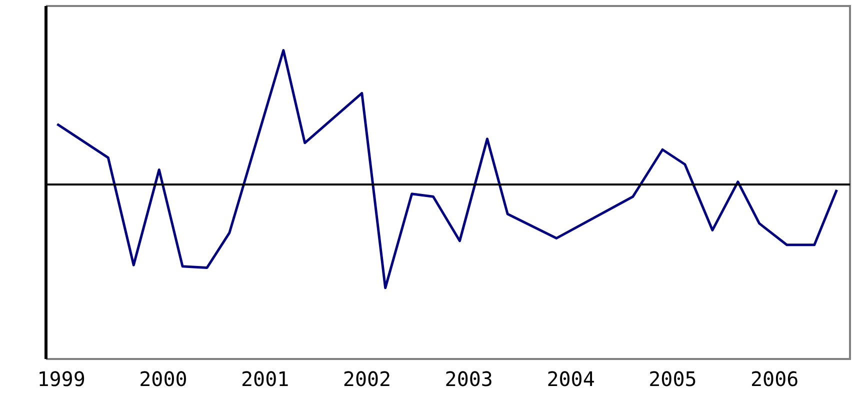 The image size is (854, 409). Describe the element at coordinates (468, 379) in the screenshot. I see `x-tick-label: 2003` at that location.